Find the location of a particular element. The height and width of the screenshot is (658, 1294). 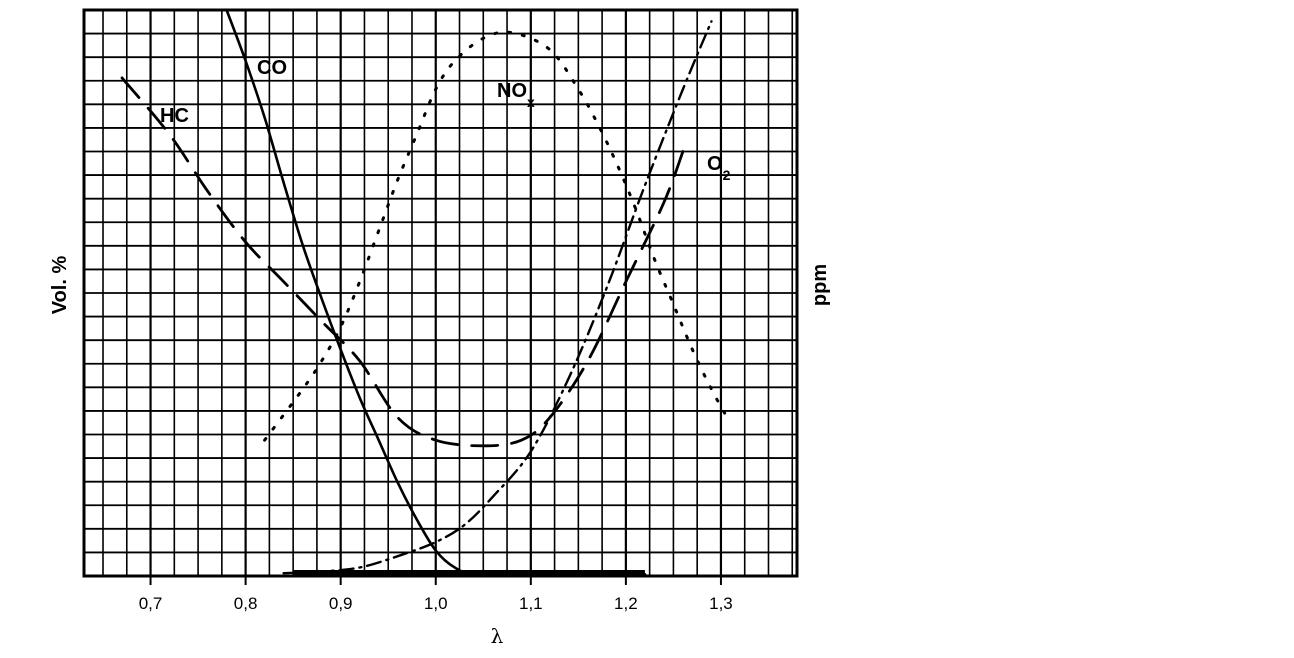

o2-label-sub: 2 is located at coordinates (727, 175).